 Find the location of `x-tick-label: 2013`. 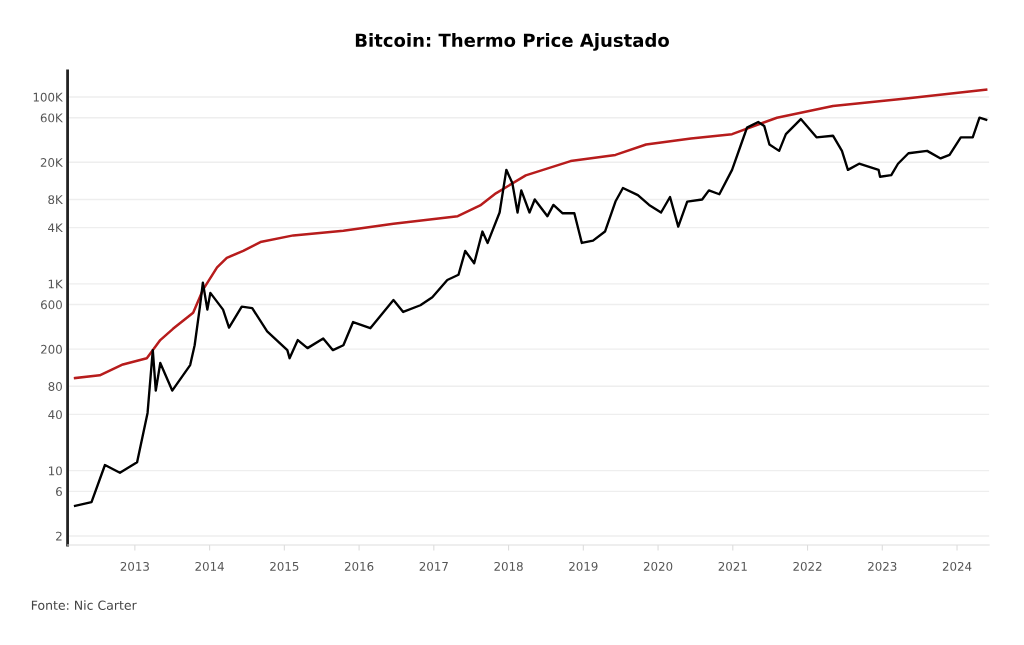

x-tick-label: 2013 is located at coordinates (134, 566).